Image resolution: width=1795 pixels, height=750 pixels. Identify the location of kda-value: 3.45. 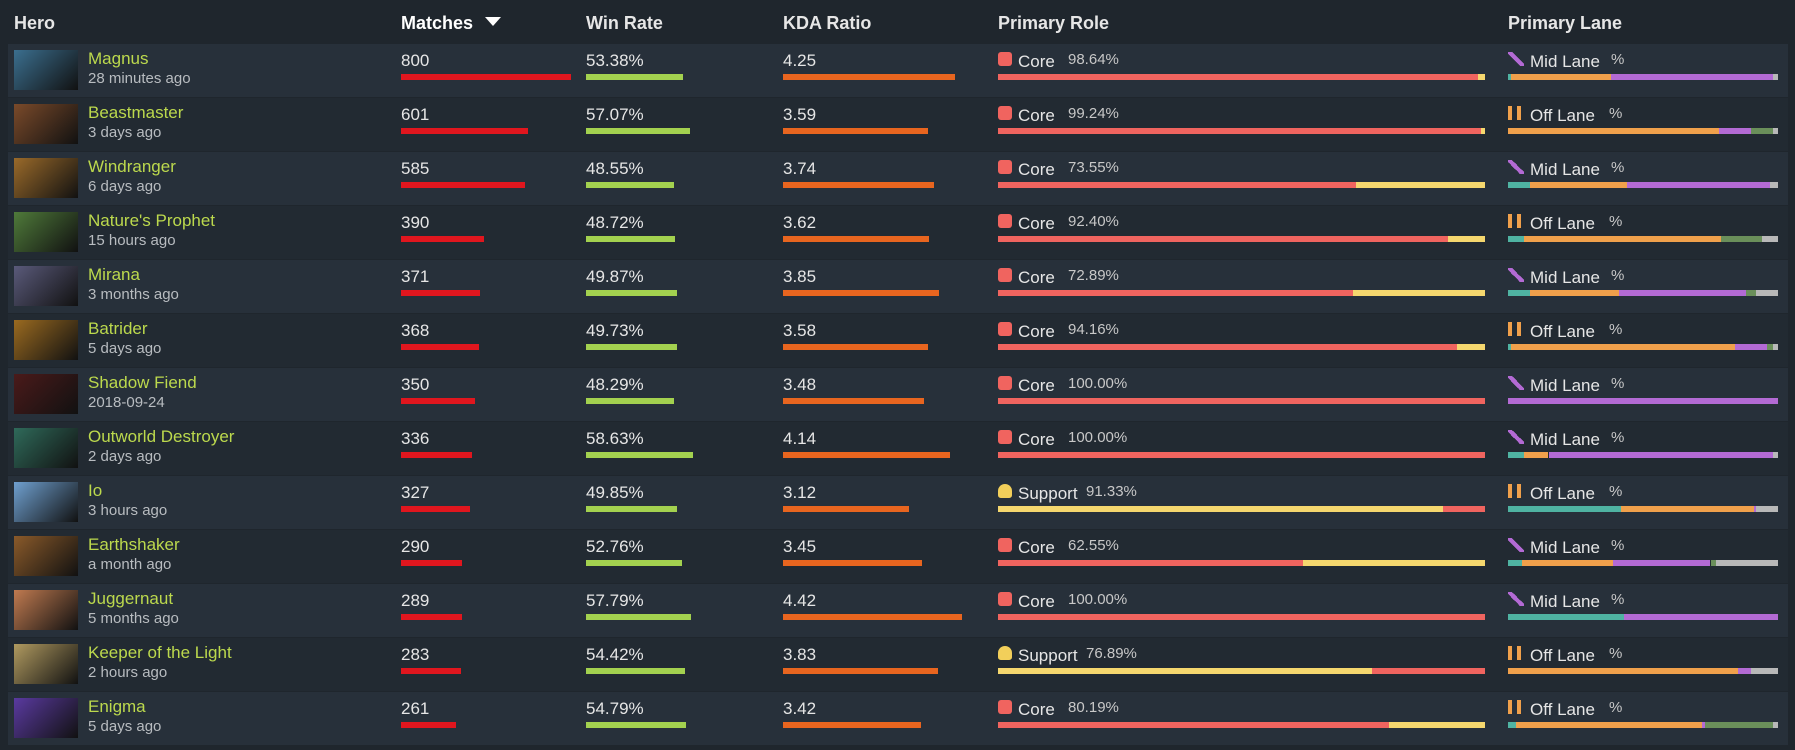
(800, 546).